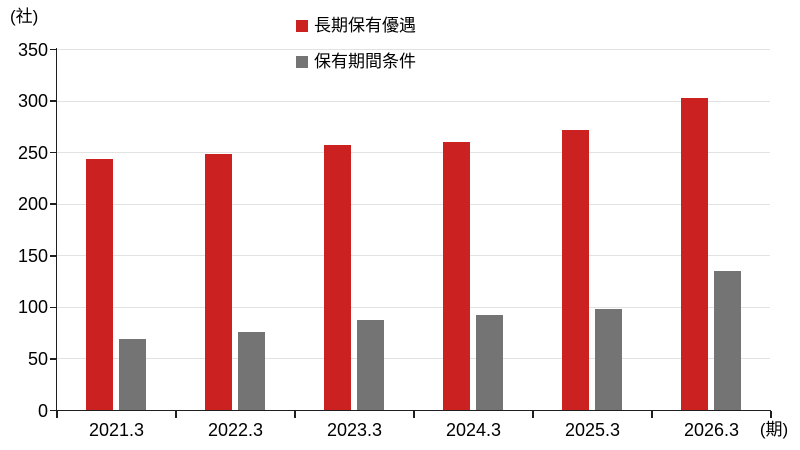  I want to click on bar-red-2025.3, so click(575, 270).